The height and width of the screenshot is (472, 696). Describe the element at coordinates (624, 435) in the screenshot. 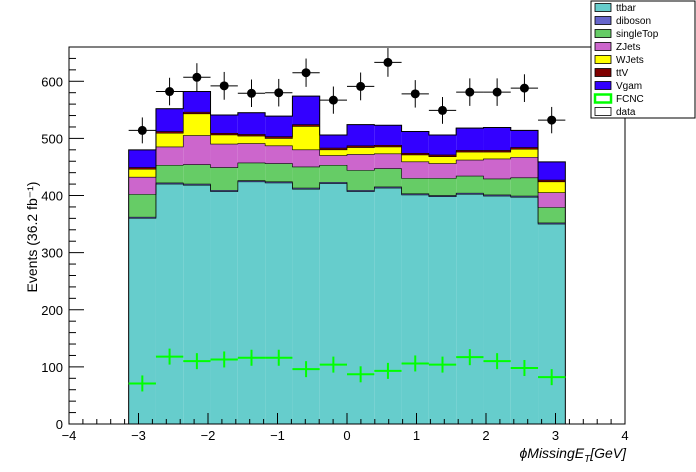

I see `x-tick-label: 4` at that location.